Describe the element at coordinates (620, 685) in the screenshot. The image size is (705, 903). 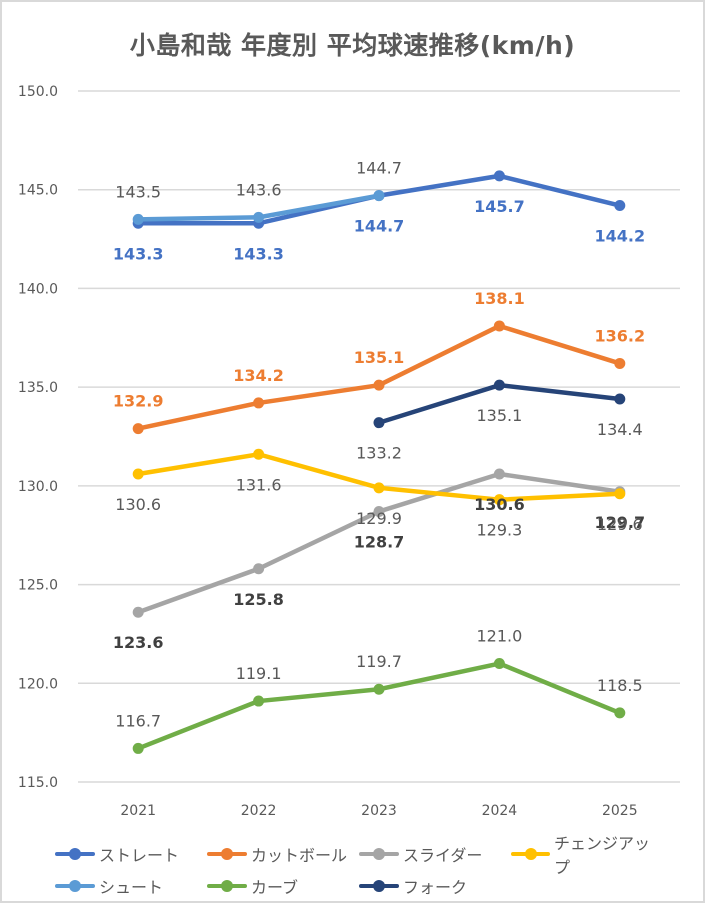
I see `data-label: 118.5` at that location.